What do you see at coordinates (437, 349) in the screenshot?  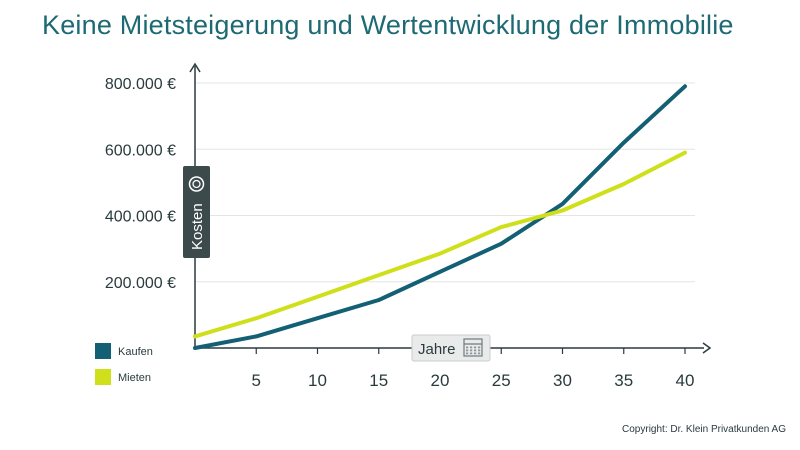 I see `x-axis-label: Jahre` at bounding box center [437, 349].